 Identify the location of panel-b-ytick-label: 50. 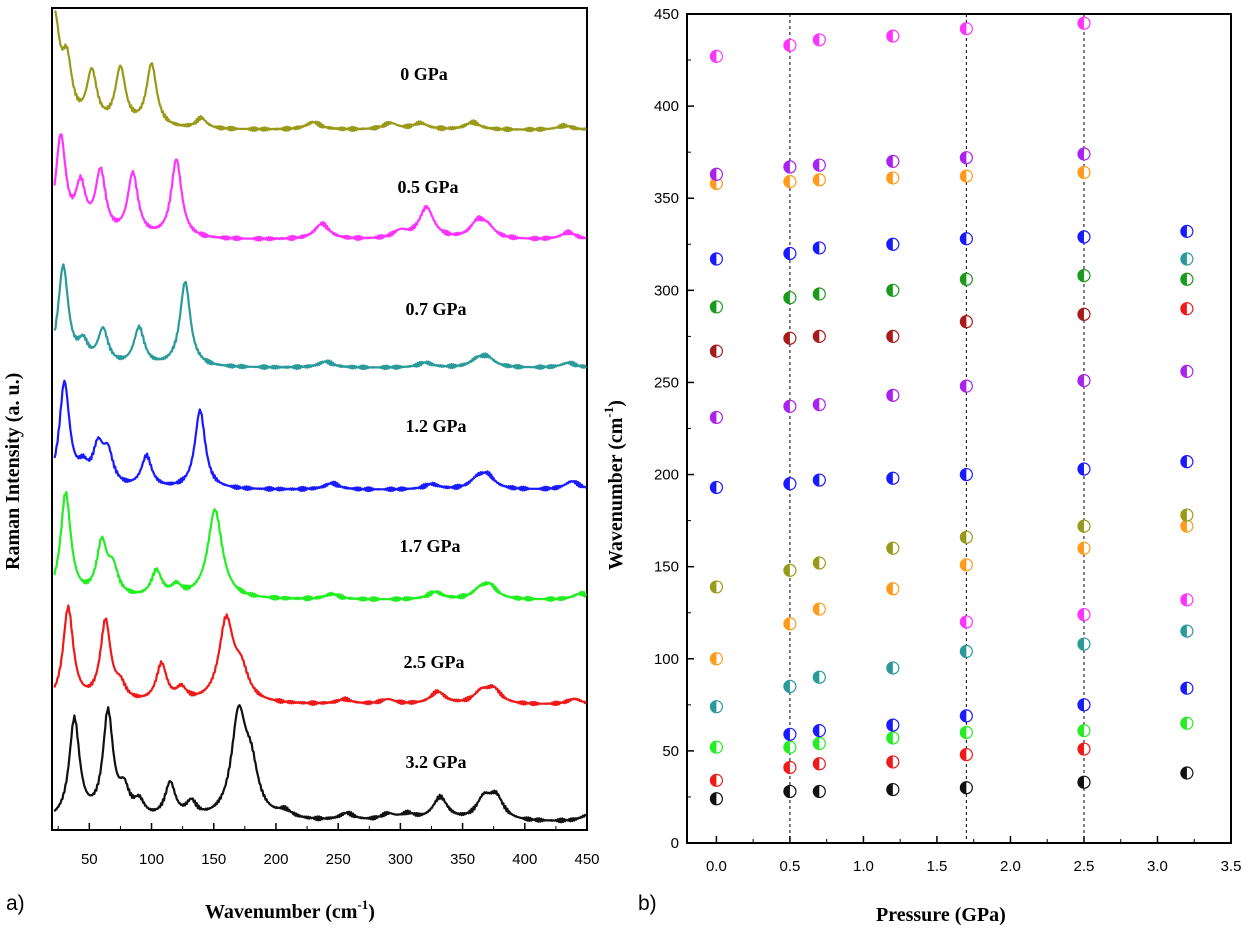
(670, 751).